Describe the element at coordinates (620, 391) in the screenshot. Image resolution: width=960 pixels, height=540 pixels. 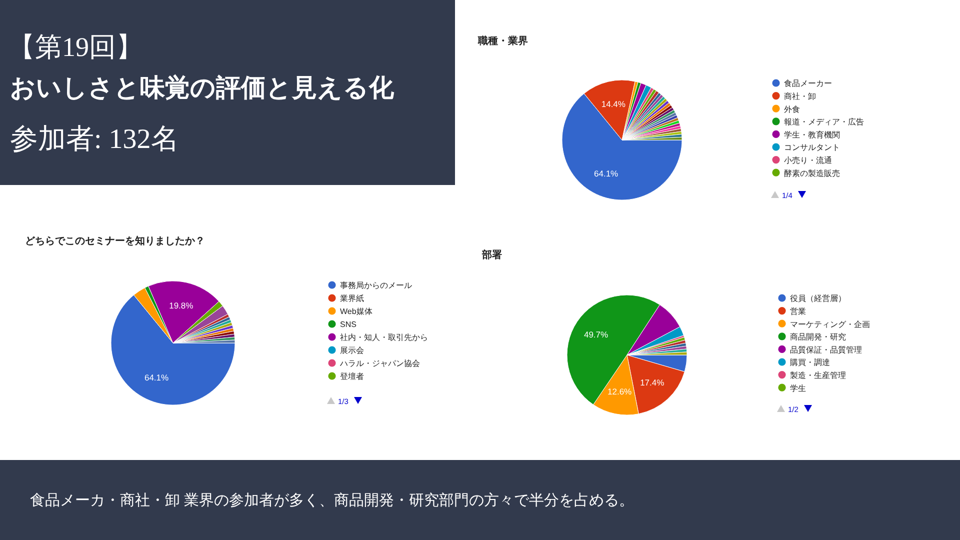
I see `data-label: 12.6%` at that location.